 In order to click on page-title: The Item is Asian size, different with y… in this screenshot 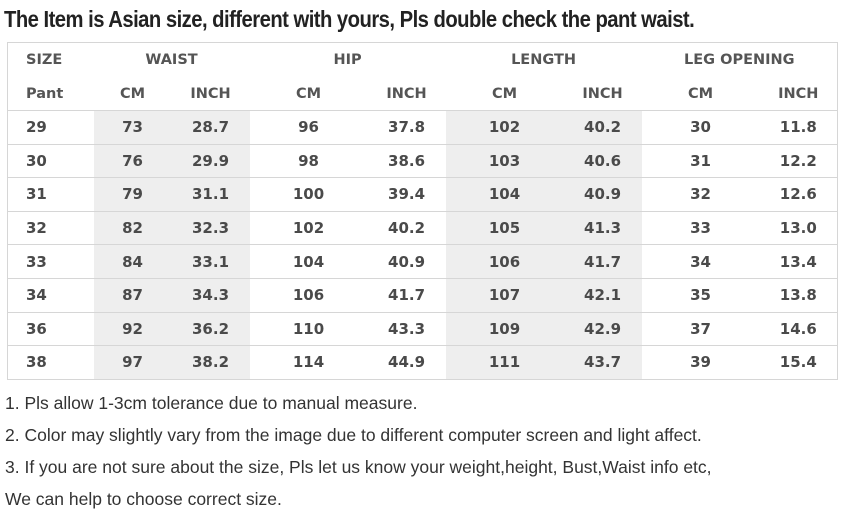, I will do `click(349, 19)`.